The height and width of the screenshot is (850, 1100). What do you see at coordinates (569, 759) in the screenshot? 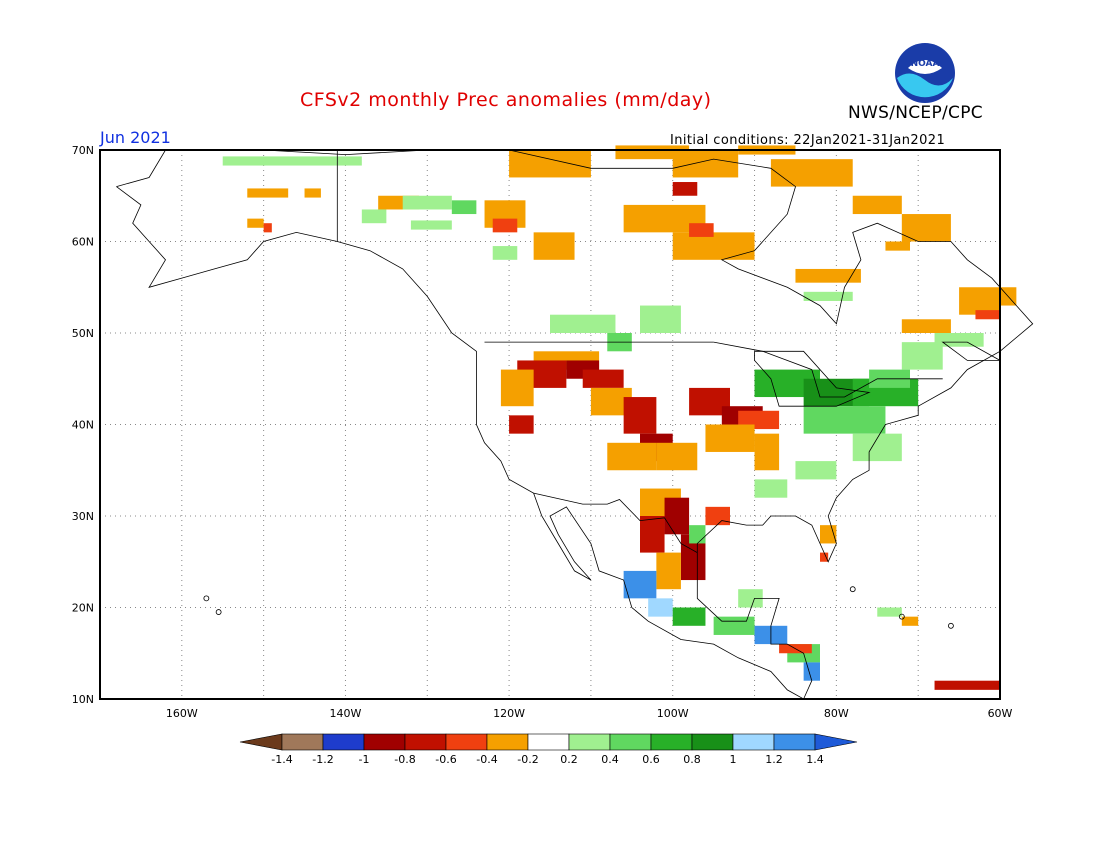
I see `colorbar-label: 0.2` at bounding box center [569, 759].